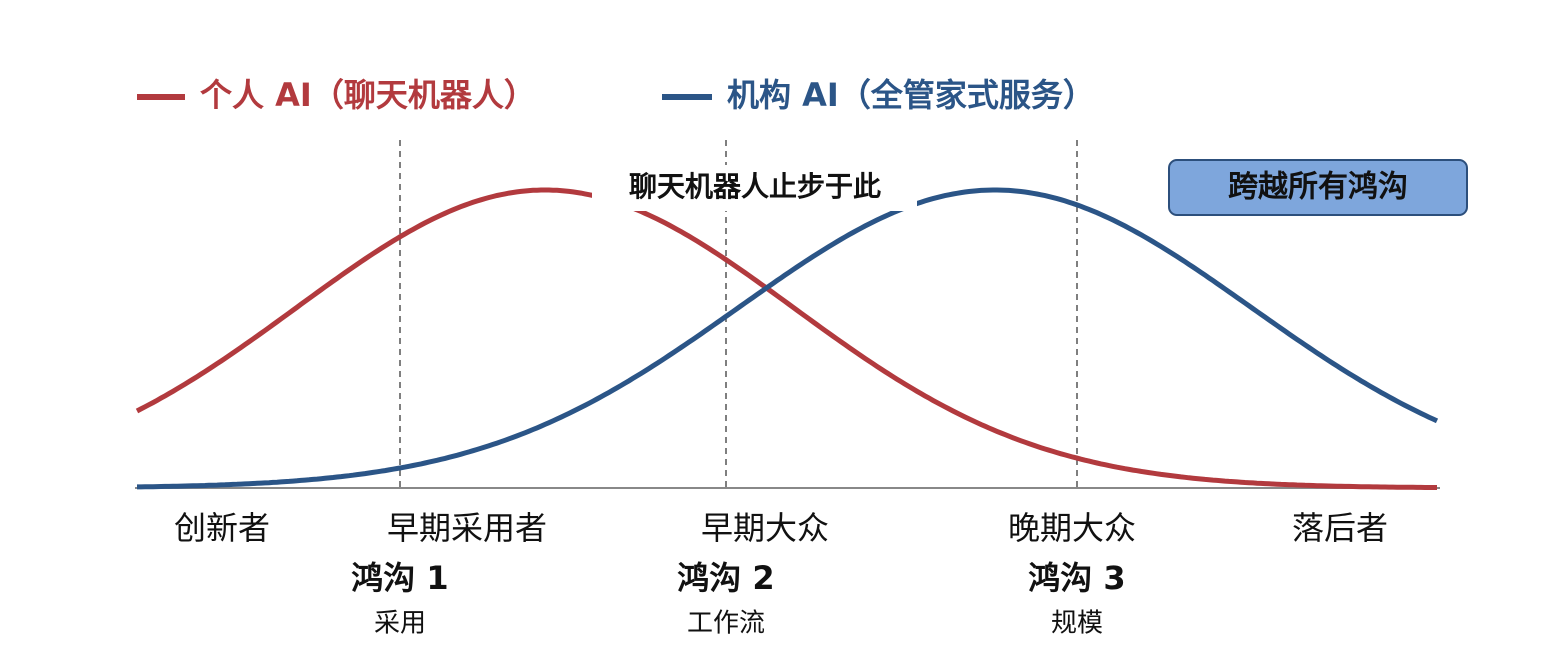 The width and height of the screenshot is (1562, 672). I want to click on stage-label: 晚期大众, so click(1072, 528).